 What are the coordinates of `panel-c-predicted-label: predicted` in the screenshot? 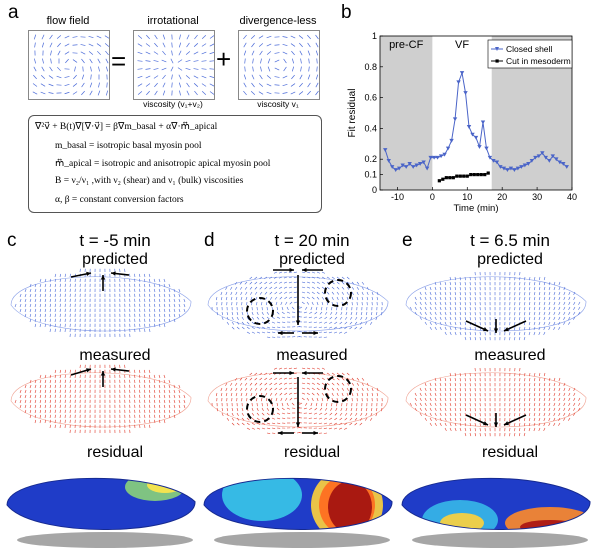 It's located at (115, 259).